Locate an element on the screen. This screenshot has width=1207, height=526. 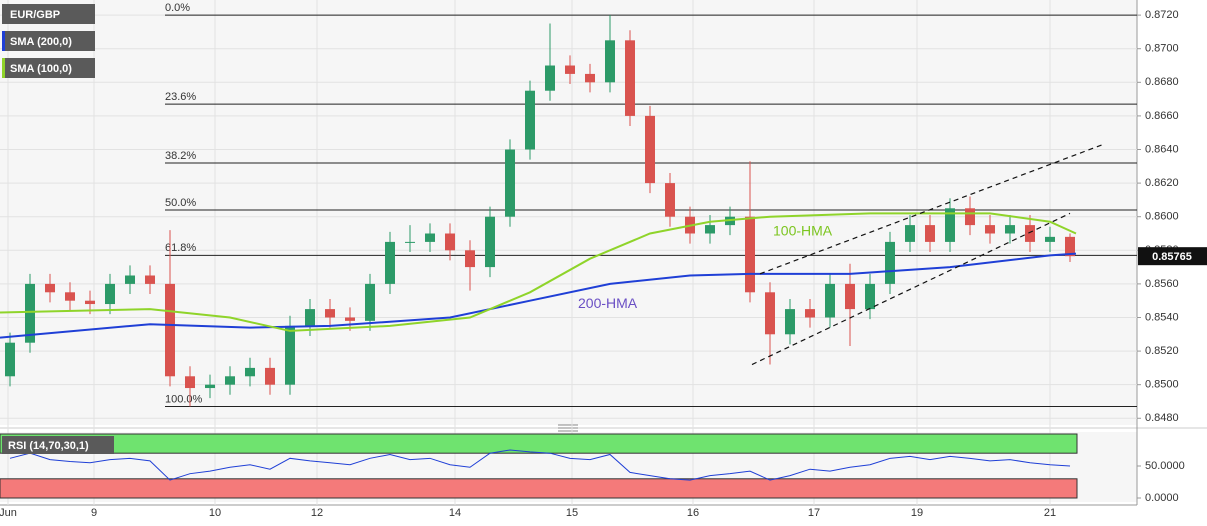
fib-label: 61.8% is located at coordinates (180, 248).